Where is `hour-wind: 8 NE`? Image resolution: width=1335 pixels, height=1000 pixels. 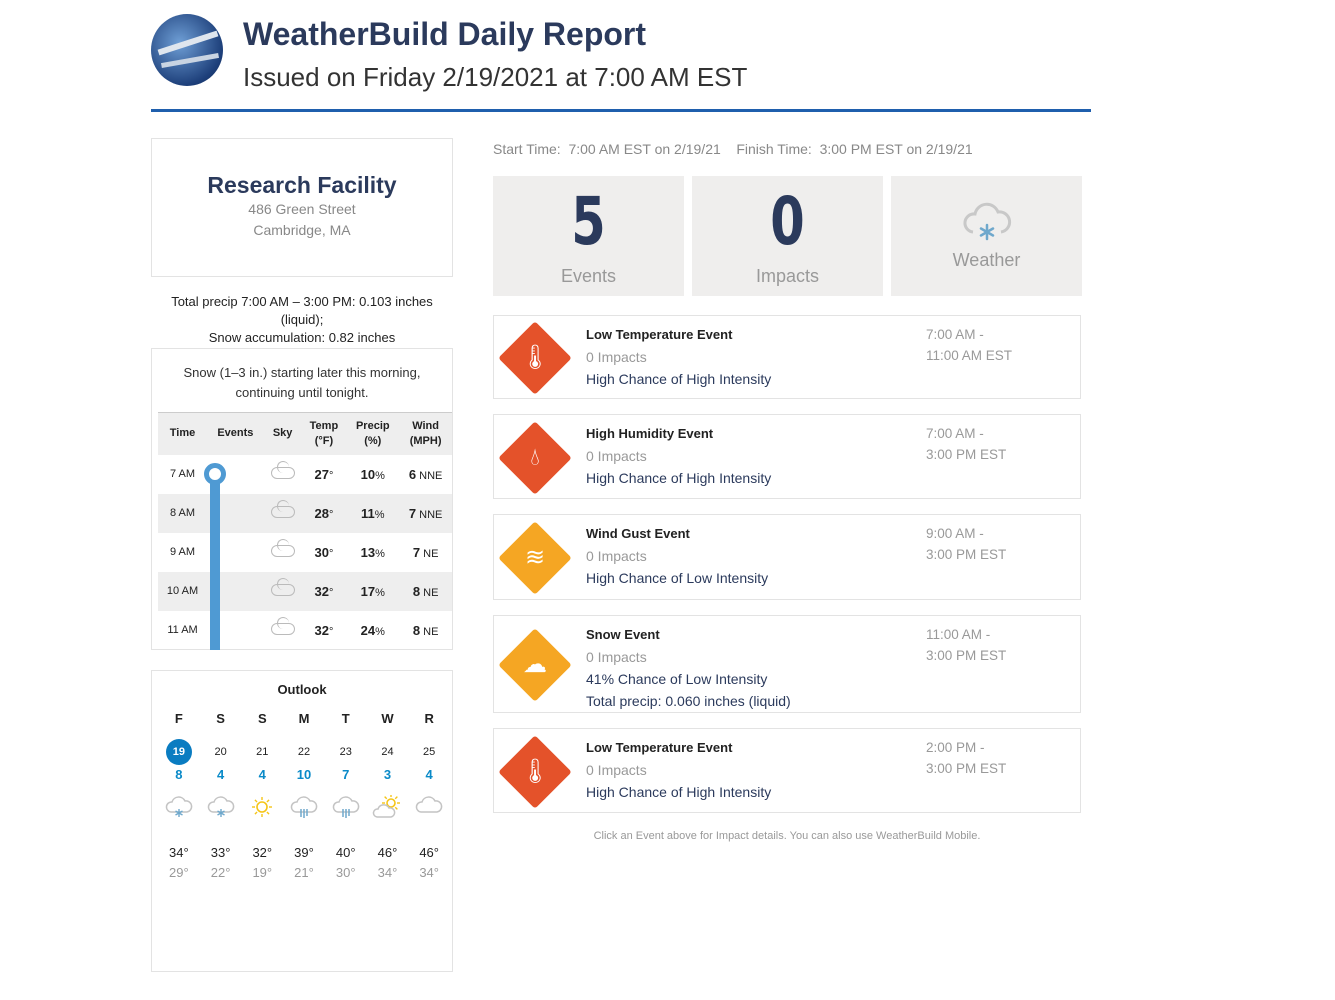
hour-wind: 8 NE is located at coordinates (425, 591).